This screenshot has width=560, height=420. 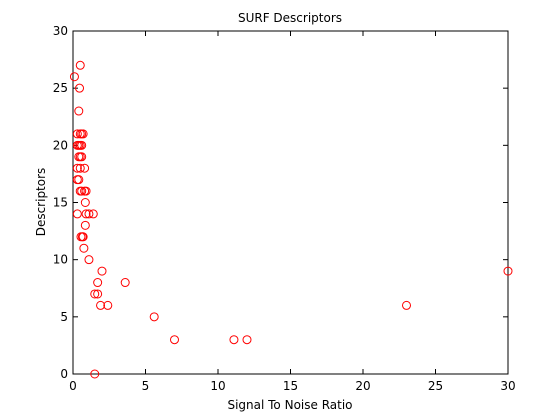 What do you see at coordinates (64, 374) in the screenshot?
I see `y-tick-label: 0` at bounding box center [64, 374].